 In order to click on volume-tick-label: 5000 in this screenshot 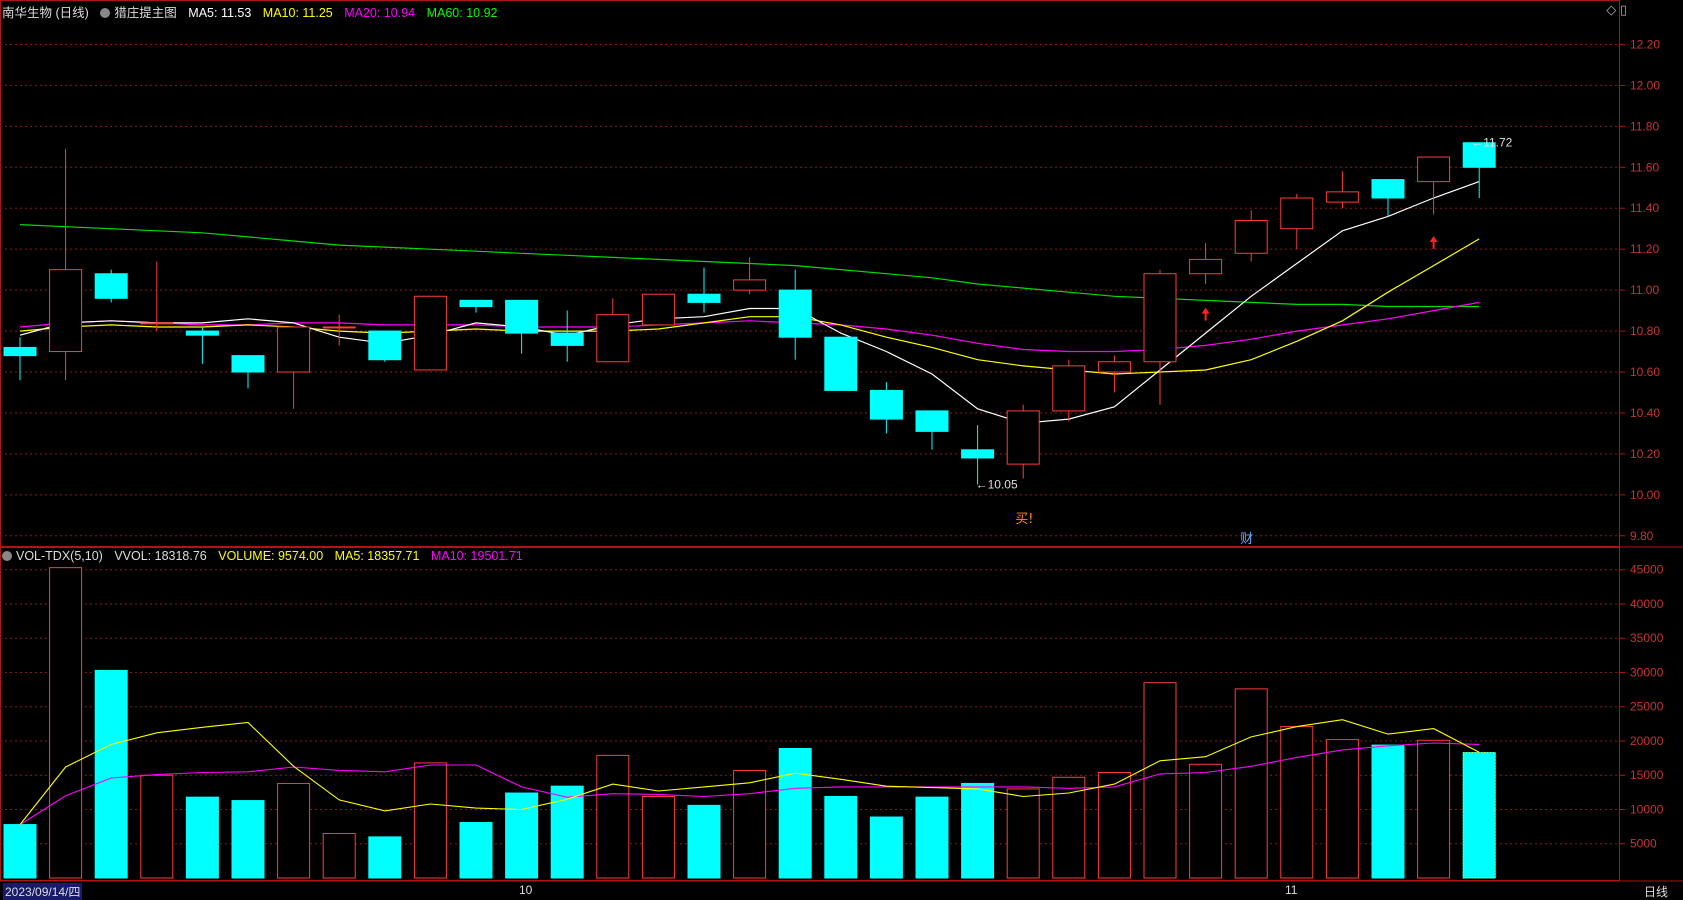, I will do `click(1643, 844)`.